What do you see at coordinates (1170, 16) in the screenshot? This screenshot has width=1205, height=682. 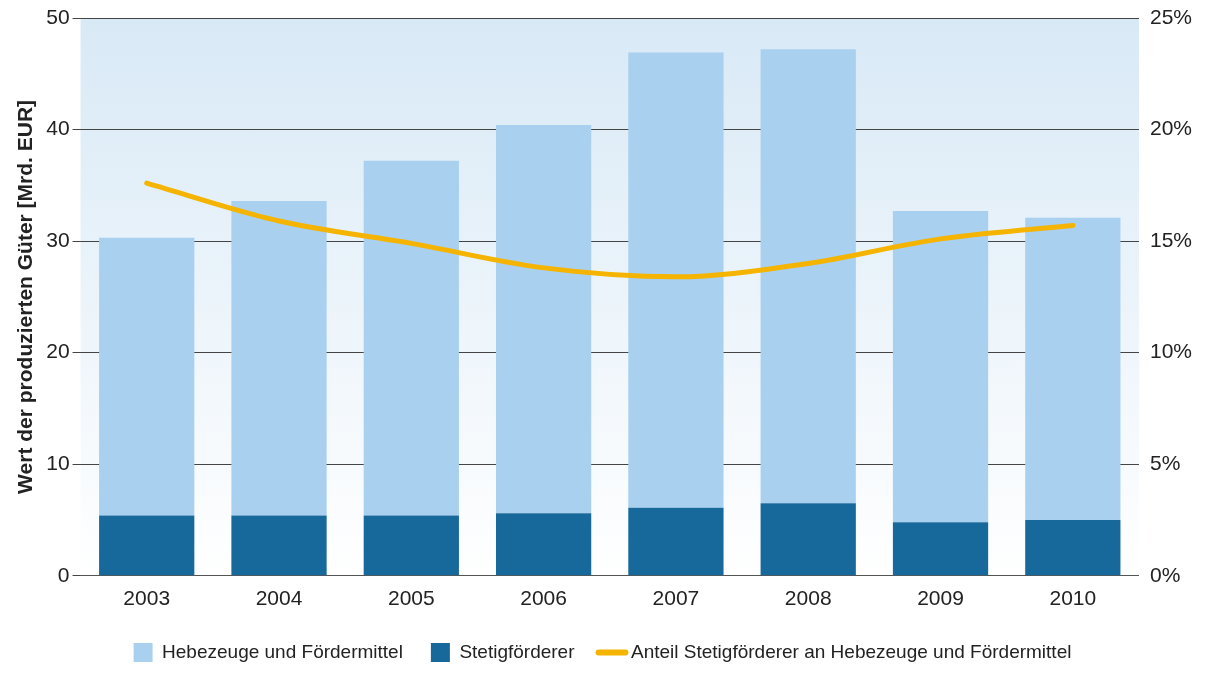 I see `y2-tick-label: 25%` at bounding box center [1170, 16].